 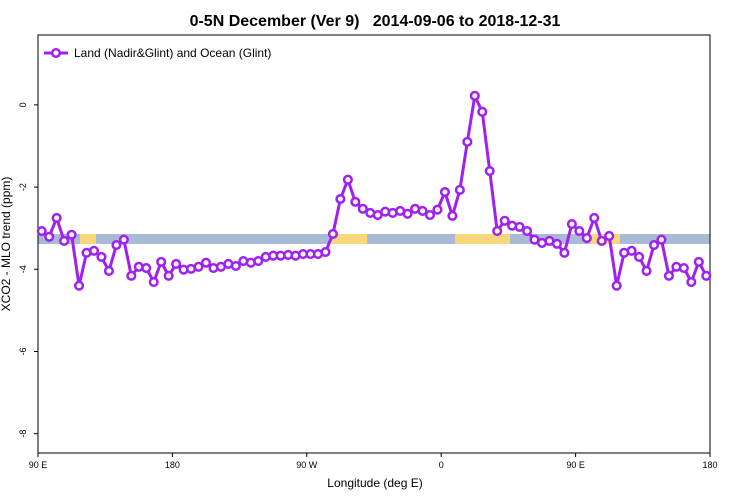 What do you see at coordinates (172, 53) in the screenshot?
I see `legend-label: Land (Nadir&Glint) and Ocean (Glint)` at bounding box center [172, 53].